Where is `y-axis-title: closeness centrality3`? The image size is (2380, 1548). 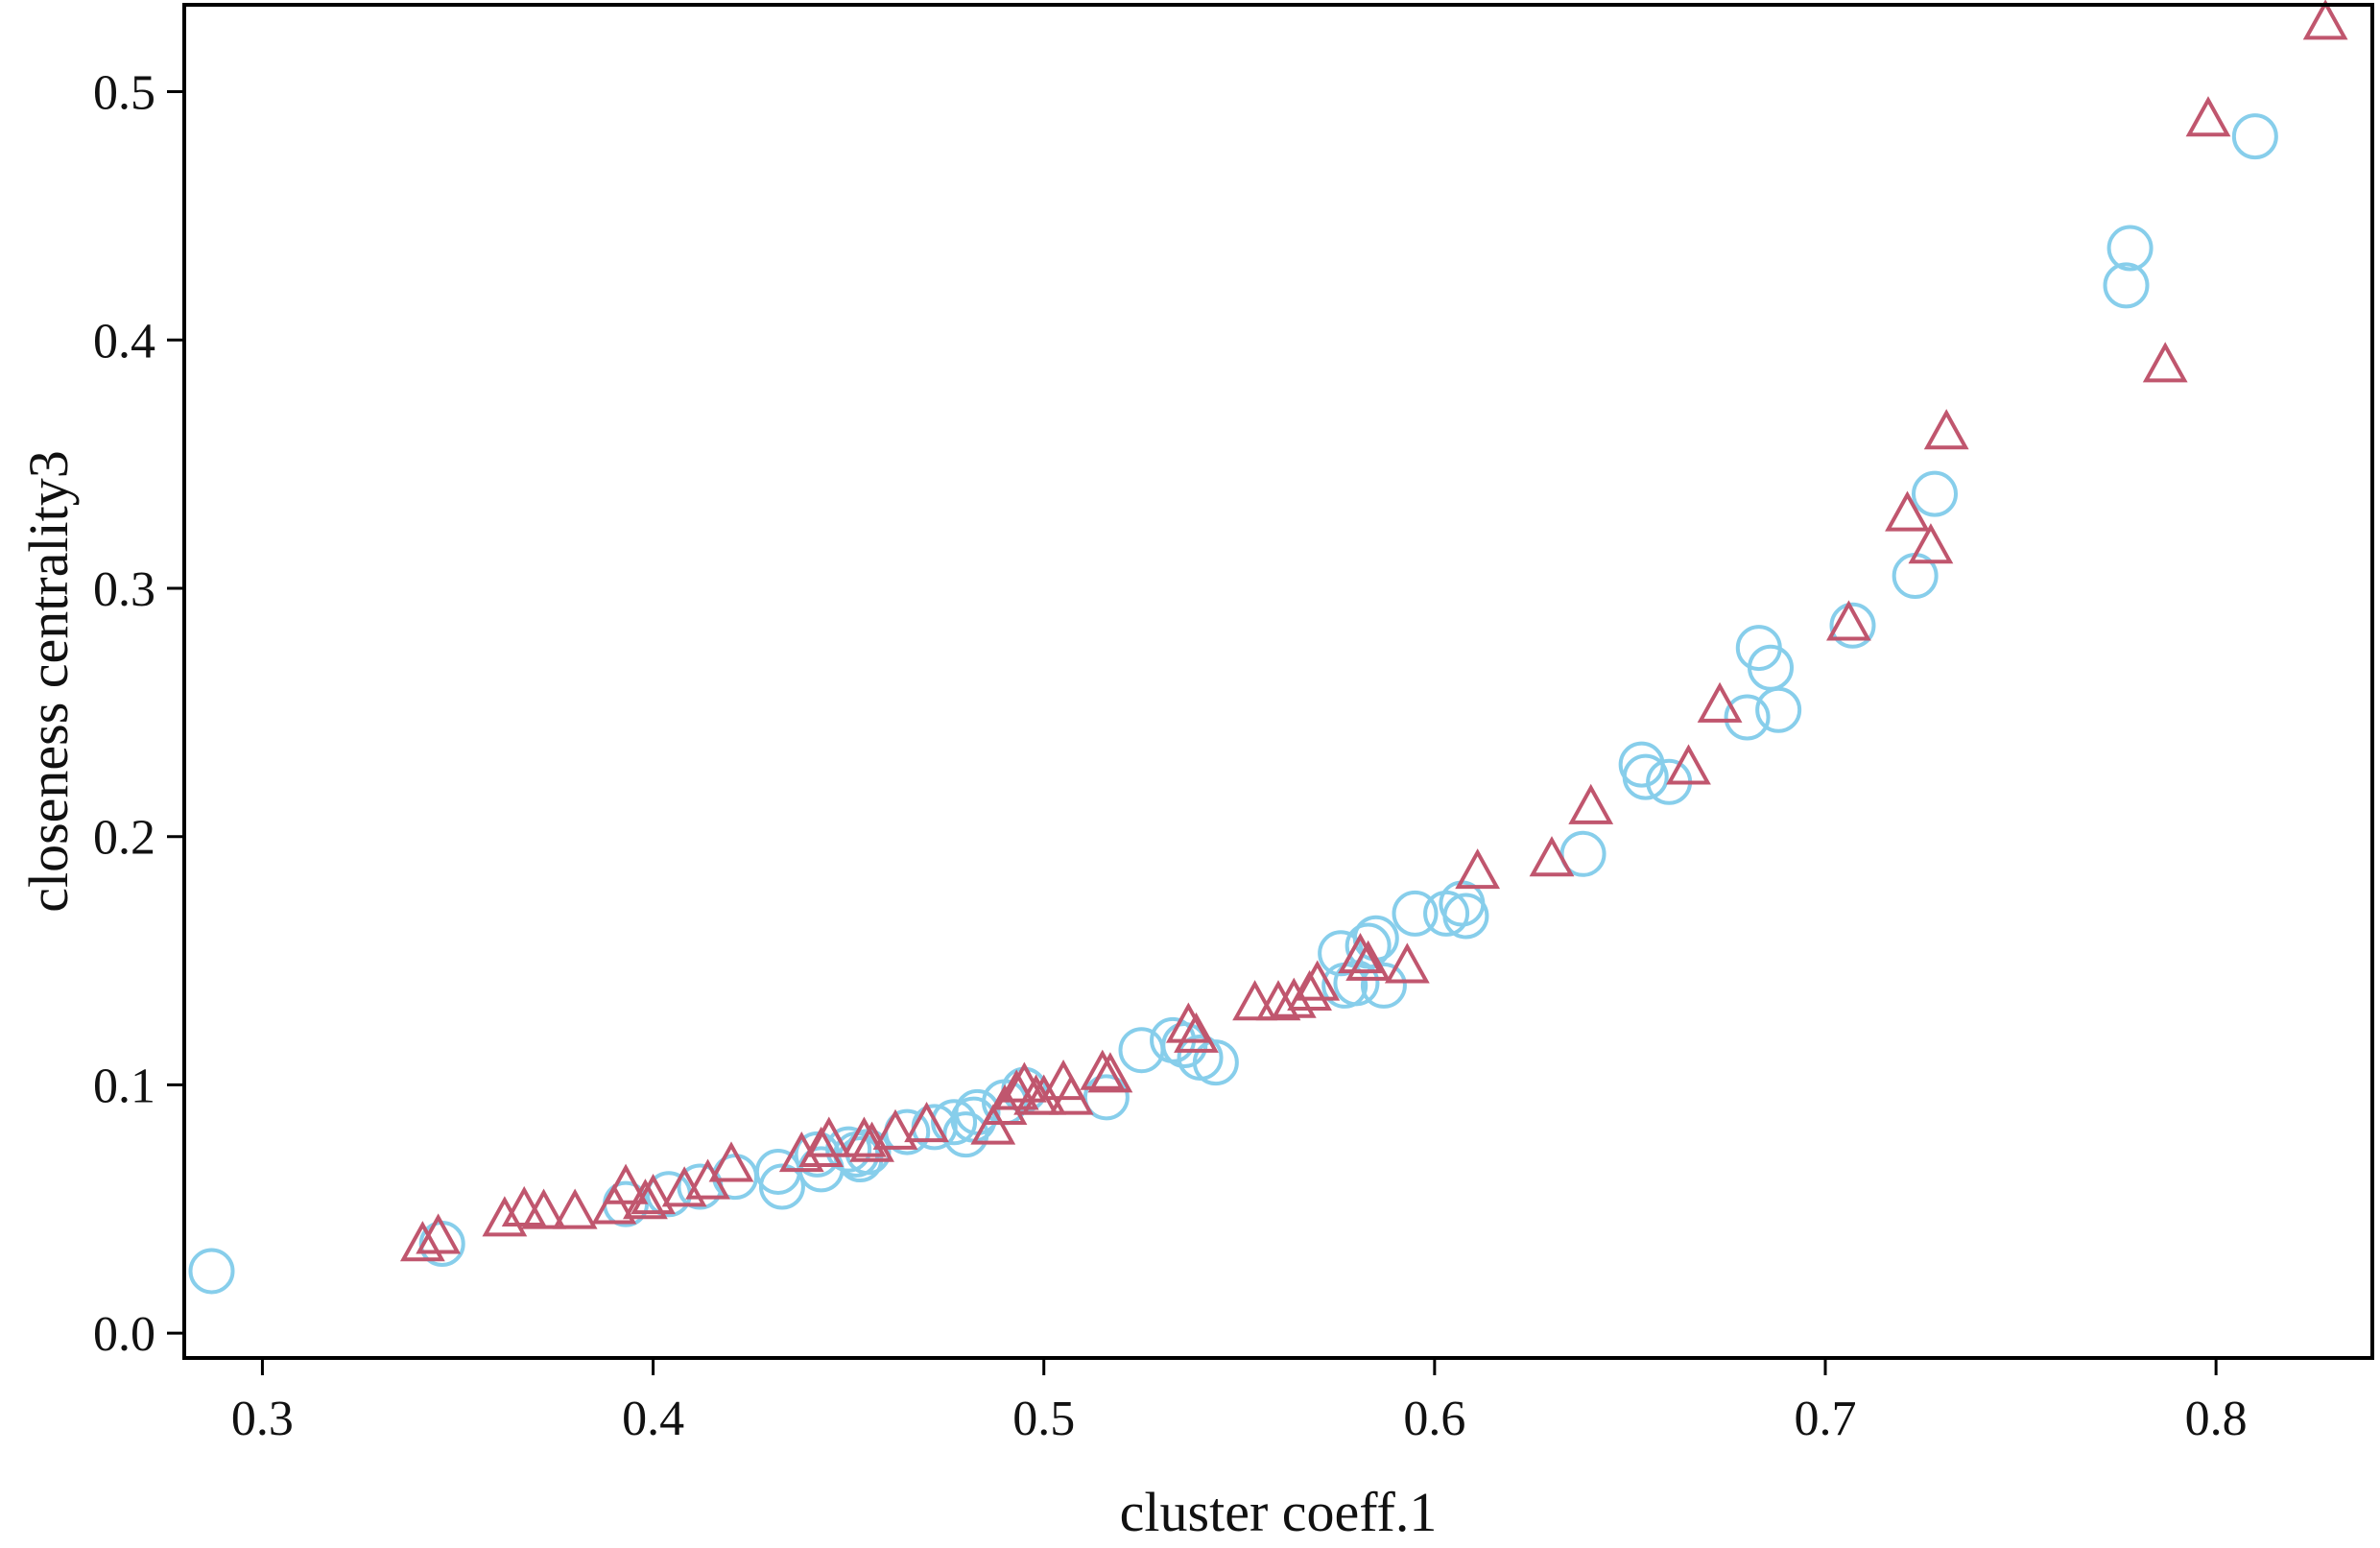
y-axis-title: closeness centrality3 is located at coordinates (49, 681).